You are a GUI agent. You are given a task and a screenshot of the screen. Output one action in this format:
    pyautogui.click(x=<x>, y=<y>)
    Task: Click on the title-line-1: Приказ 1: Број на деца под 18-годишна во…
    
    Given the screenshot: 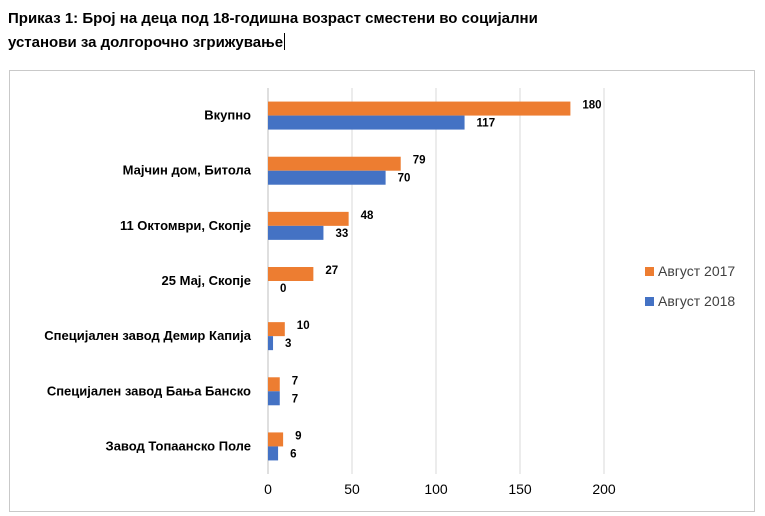 What is the action you would take?
    pyautogui.click(x=273, y=18)
    